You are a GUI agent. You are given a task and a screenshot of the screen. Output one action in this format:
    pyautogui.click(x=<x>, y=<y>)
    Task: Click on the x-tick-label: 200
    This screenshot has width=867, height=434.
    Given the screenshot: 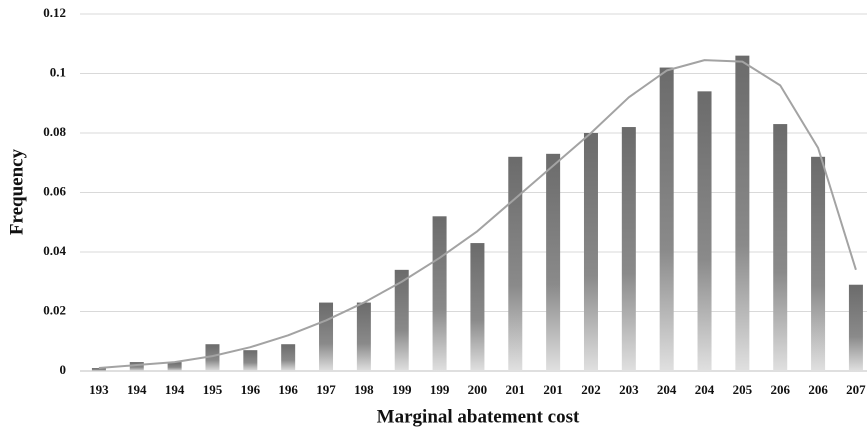 What is the action you would take?
    pyautogui.click(x=478, y=389)
    